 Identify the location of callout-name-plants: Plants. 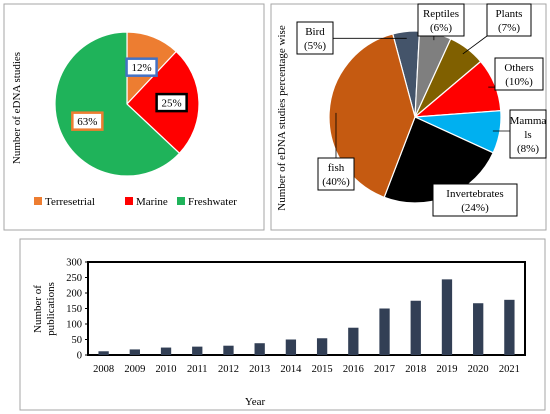
(509, 14).